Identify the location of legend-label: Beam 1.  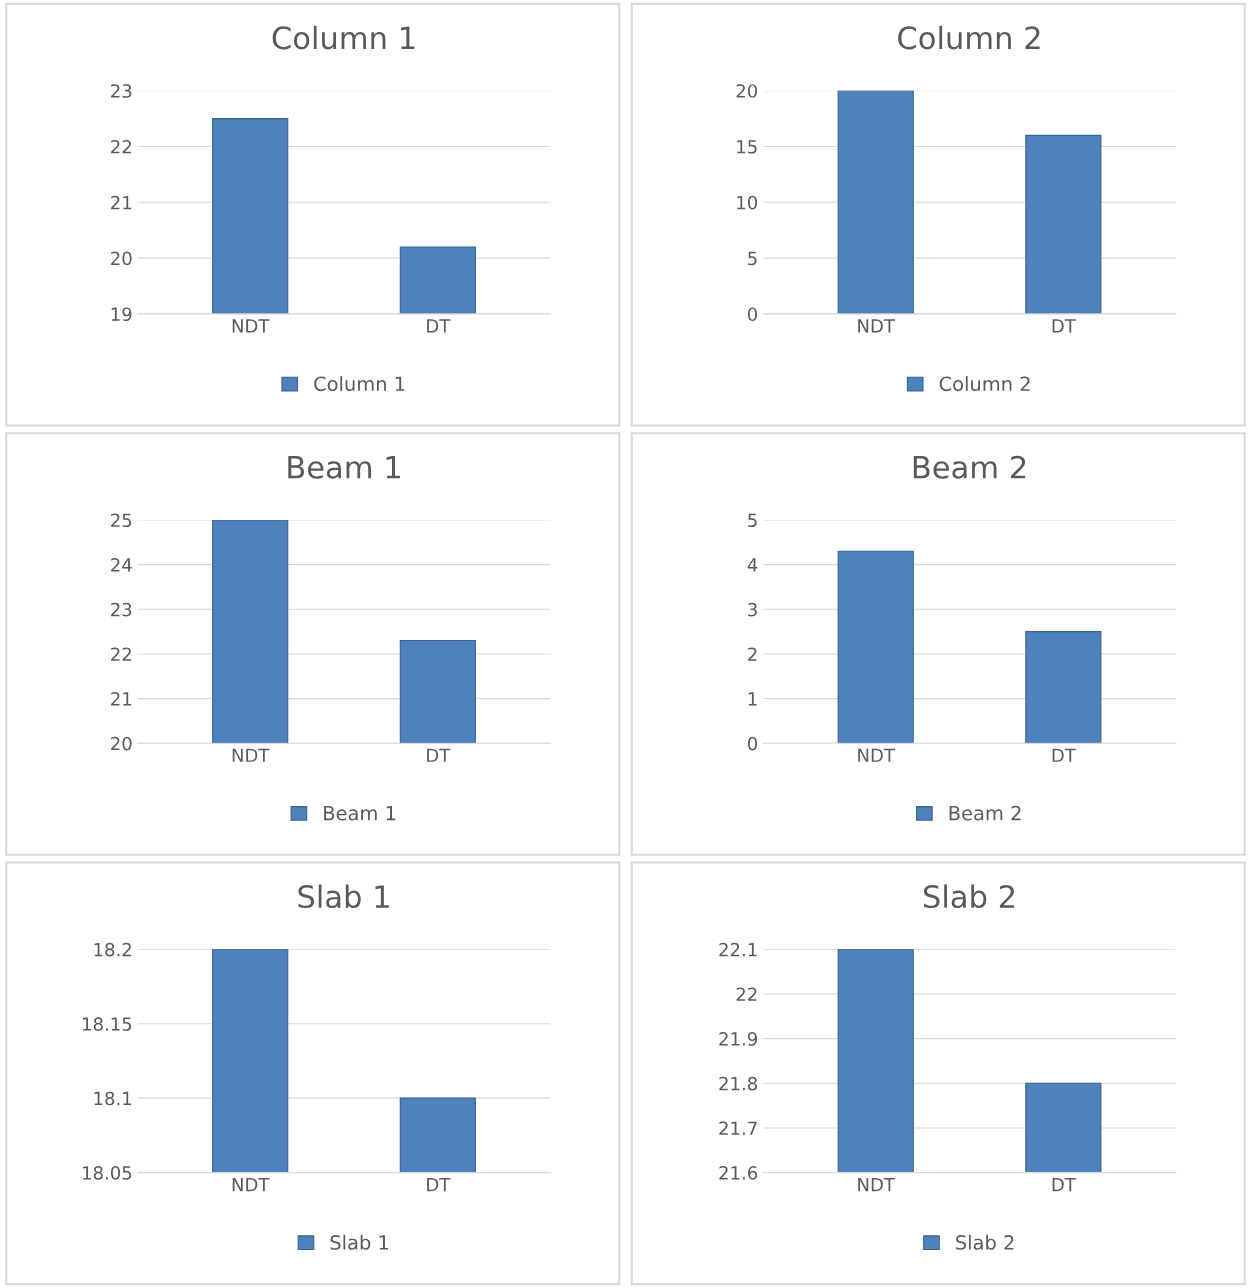
(360, 813).